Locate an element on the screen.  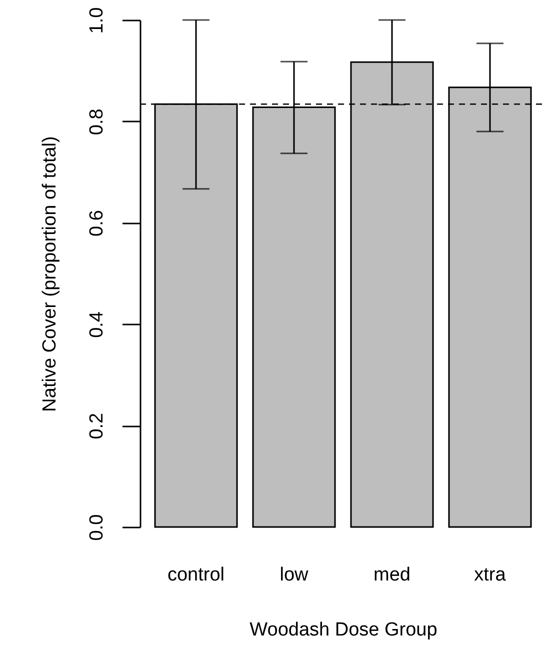
y-tick-label: 0.8 is located at coordinates (97, 122).